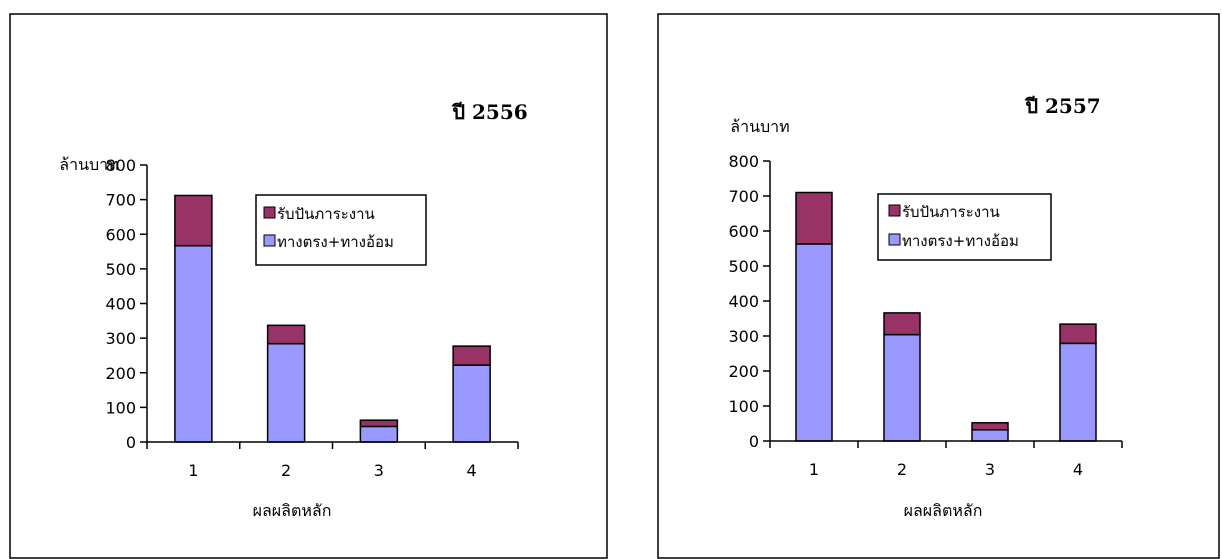 The image size is (1222, 559). What do you see at coordinates (489, 112) in the screenshot?
I see `chart-title: ปี 2556` at bounding box center [489, 112].